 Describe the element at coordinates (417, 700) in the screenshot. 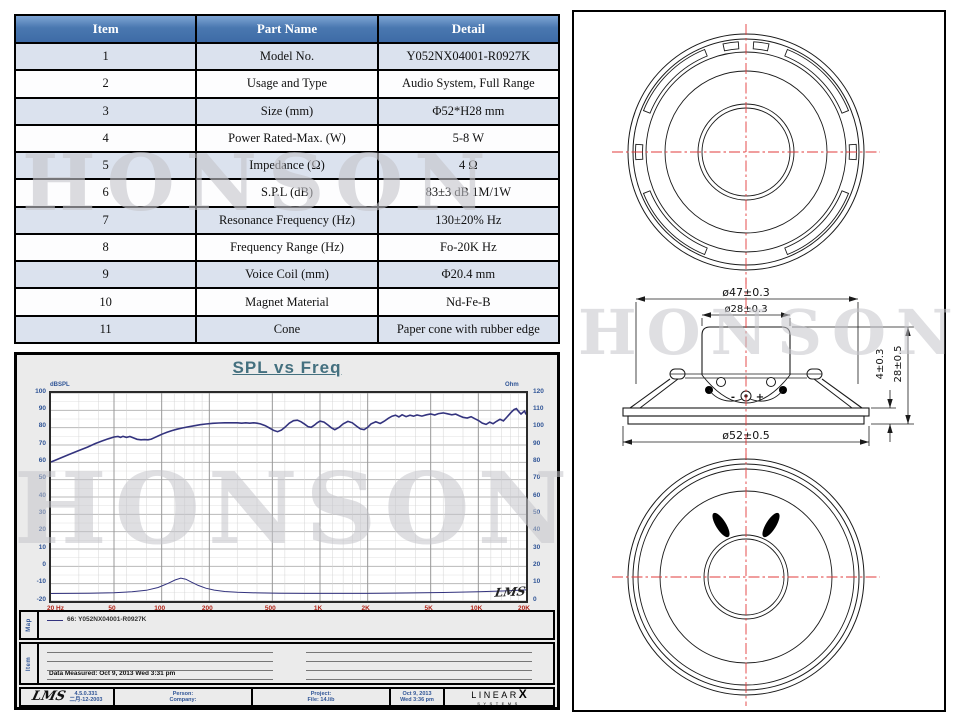

I see `measure-time: Wed 3:36 pm` at that location.